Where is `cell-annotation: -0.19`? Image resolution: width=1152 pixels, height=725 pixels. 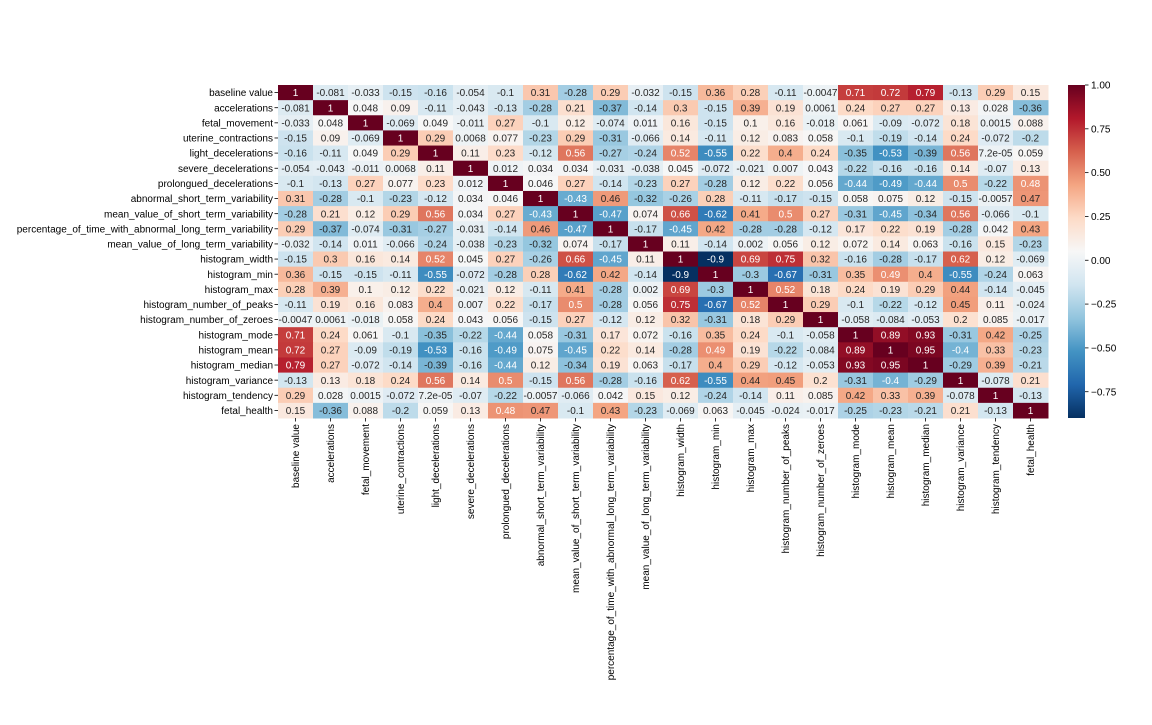 cell-annotation: -0.19 is located at coordinates (400, 350).